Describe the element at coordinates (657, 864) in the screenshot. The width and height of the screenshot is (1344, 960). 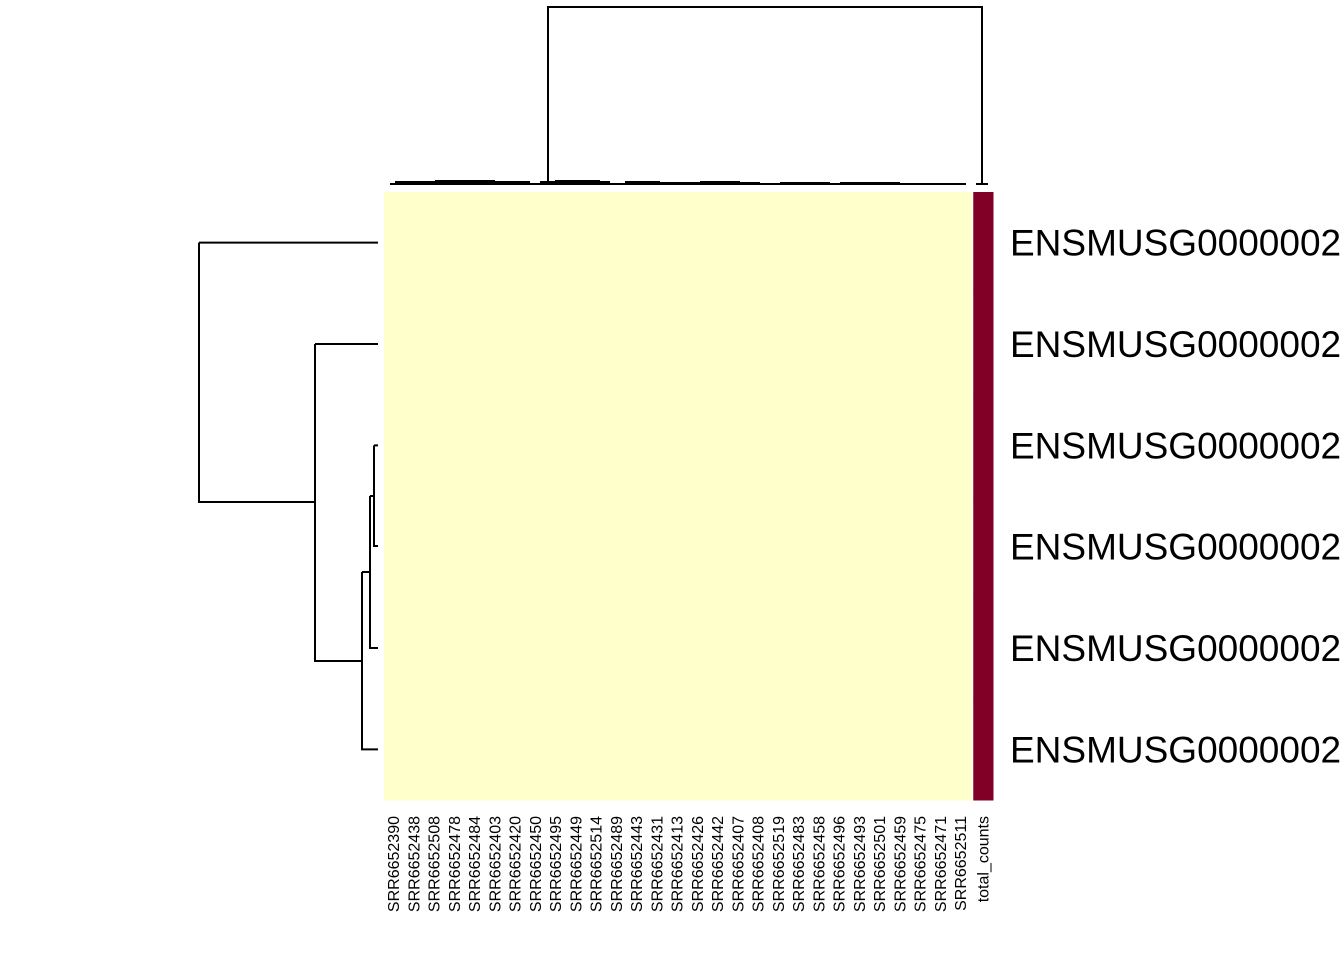
I see `column-label: SRR6652431` at that location.